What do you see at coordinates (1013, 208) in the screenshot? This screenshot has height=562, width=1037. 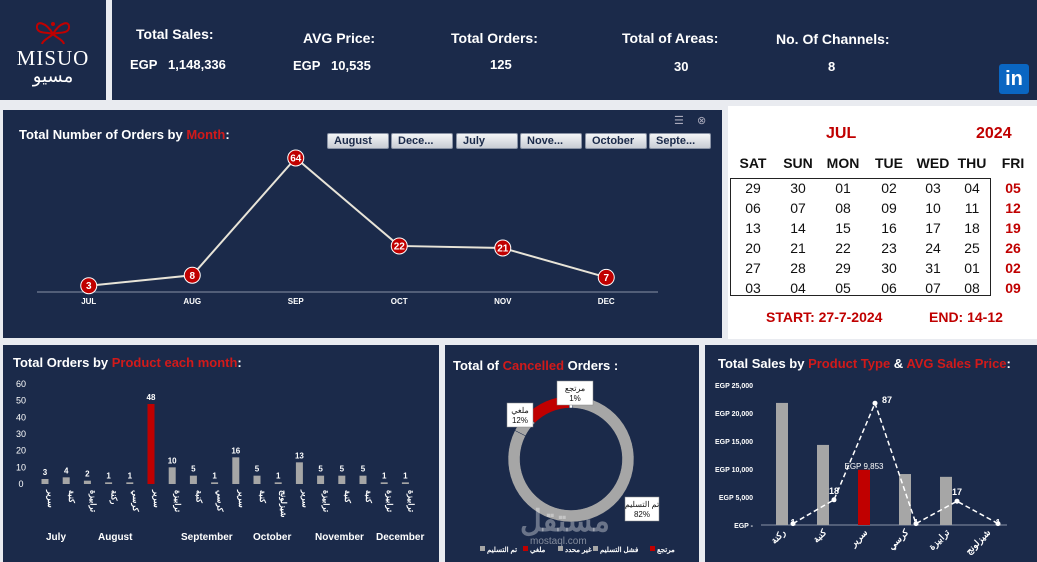 I see `calendar-day-cell: 12` at bounding box center [1013, 208].